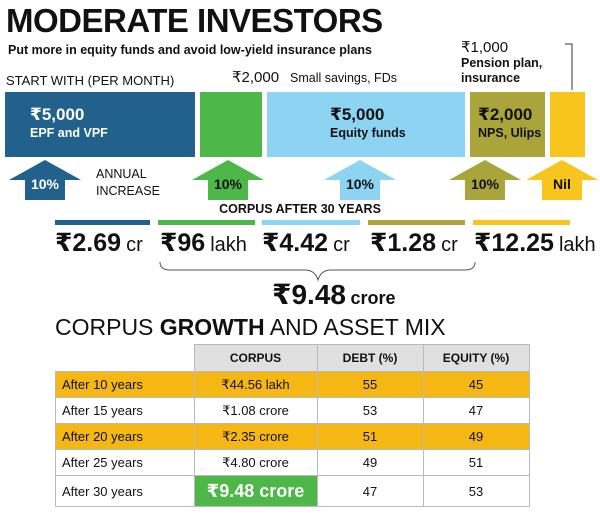 Image resolution: width=600 pixels, height=516 pixels. I want to click on corpus-heading: CORPUS AFTER 30 YEARS, so click(300, 209).